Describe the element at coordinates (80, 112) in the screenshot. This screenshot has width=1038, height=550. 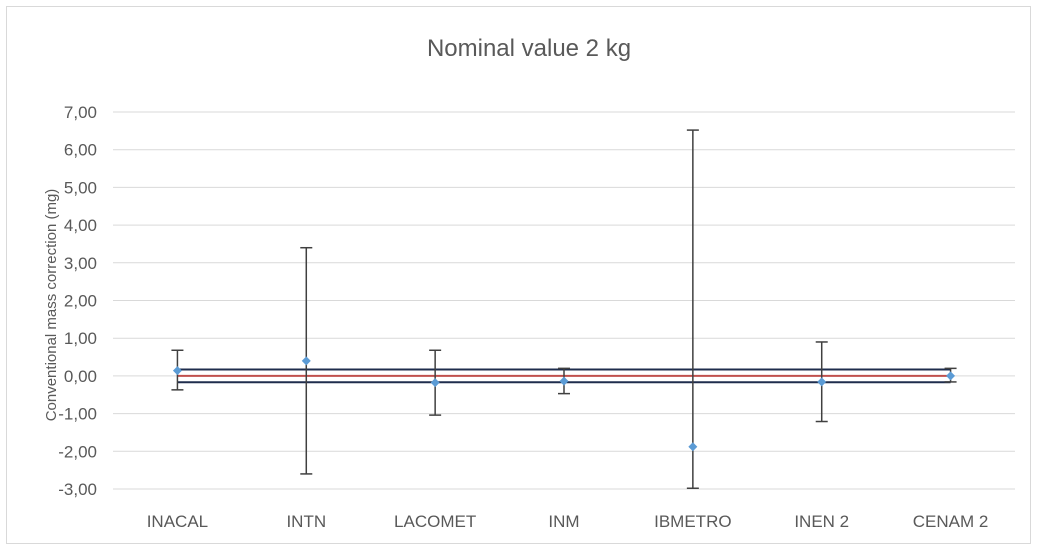
I see `y-tick-label: 7,00` at that location.